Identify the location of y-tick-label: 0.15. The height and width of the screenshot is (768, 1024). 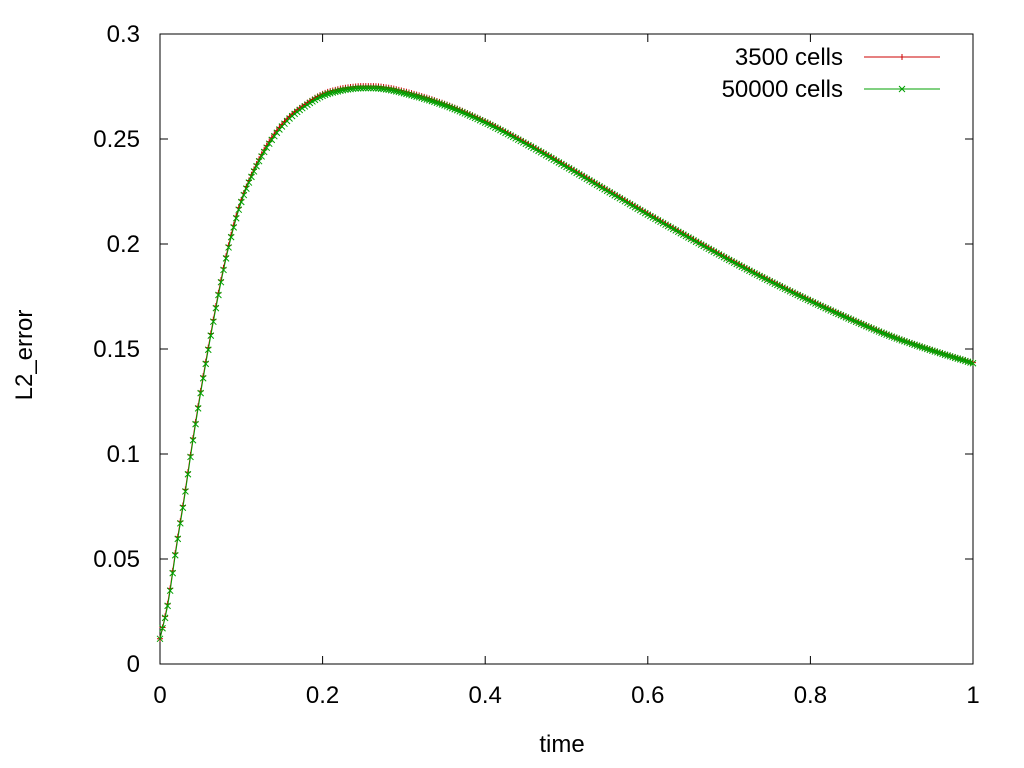
(116, 349).